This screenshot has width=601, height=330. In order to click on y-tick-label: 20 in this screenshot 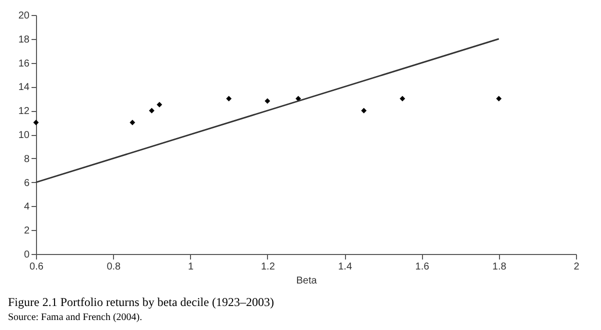, I will do `click(24, 16)`.